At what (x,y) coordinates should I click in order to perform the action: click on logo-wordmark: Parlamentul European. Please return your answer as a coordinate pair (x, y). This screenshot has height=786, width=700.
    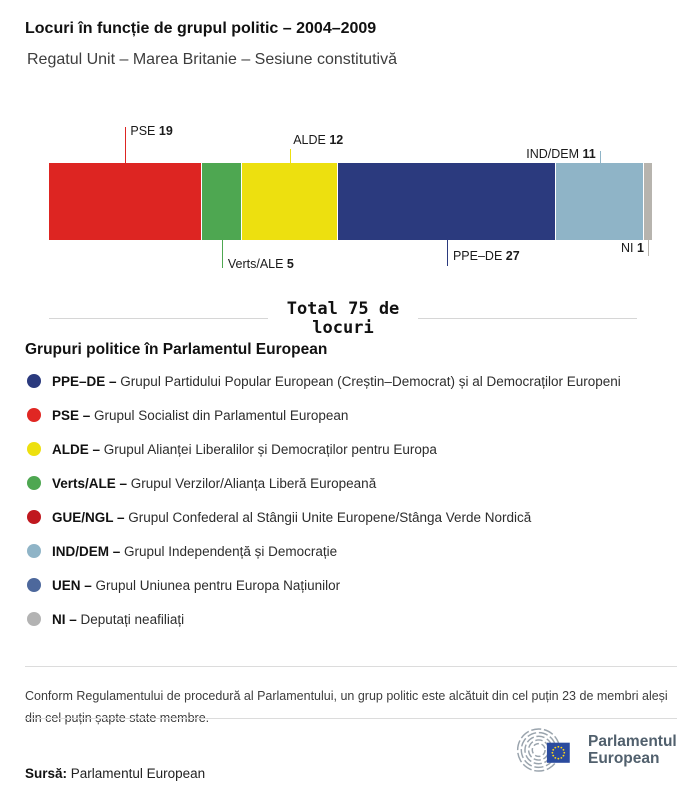
    Looking at the image, I should click on (632, 750).